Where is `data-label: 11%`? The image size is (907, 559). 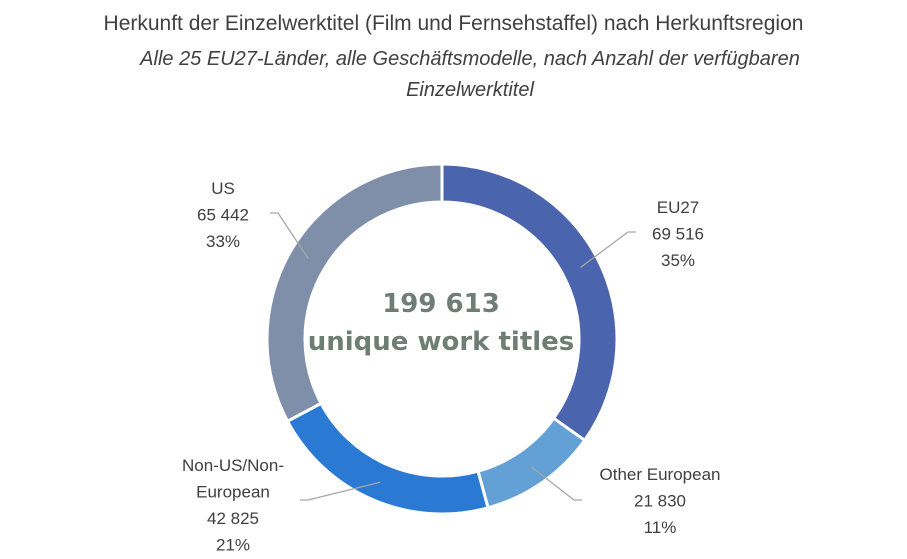 data-label: 11% is located at coordinates (660, 527).